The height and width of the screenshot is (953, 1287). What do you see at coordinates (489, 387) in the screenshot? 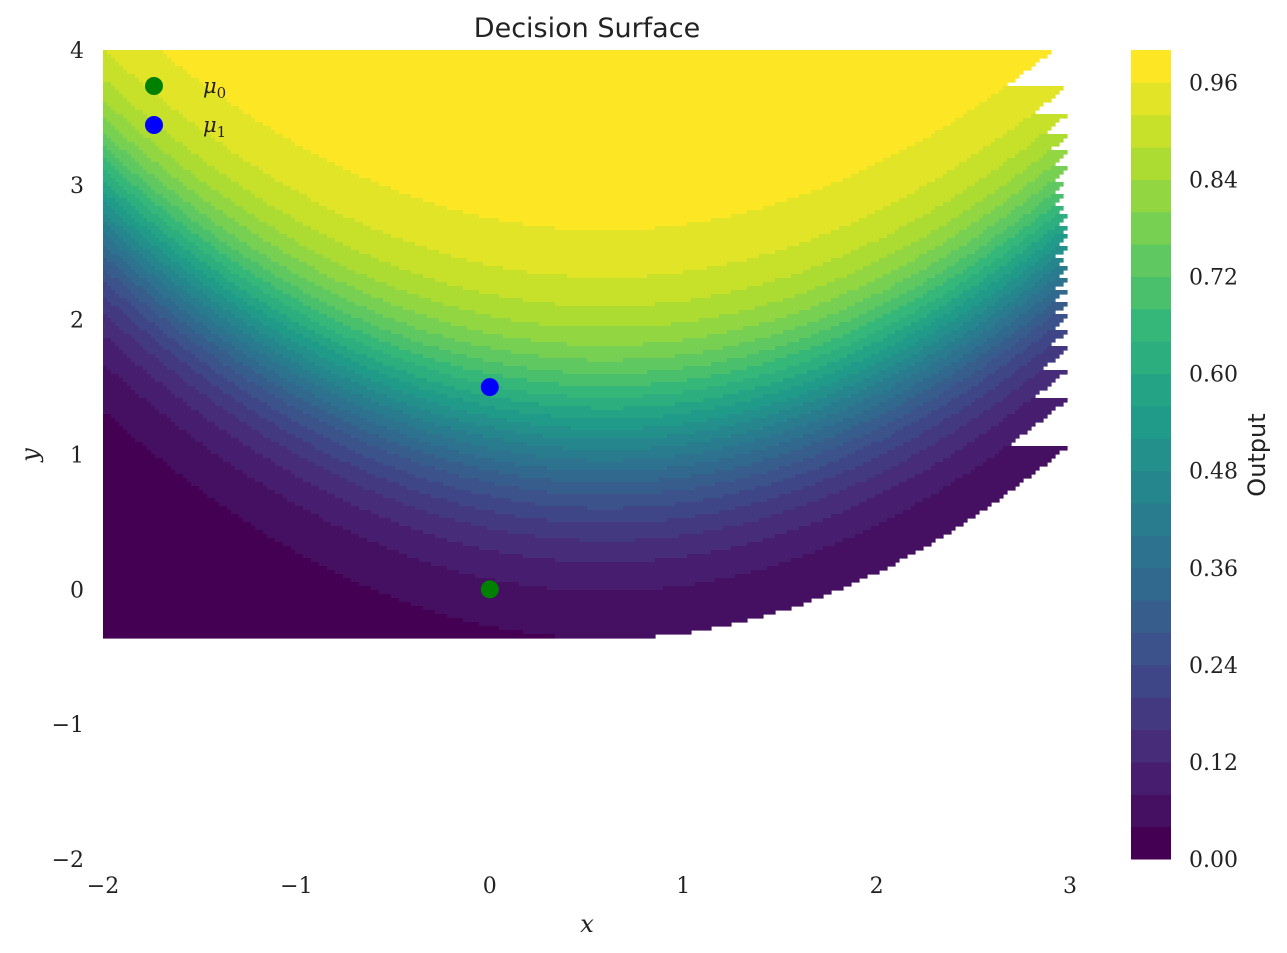
I see `point-marker` at bounding box center [489, 387].